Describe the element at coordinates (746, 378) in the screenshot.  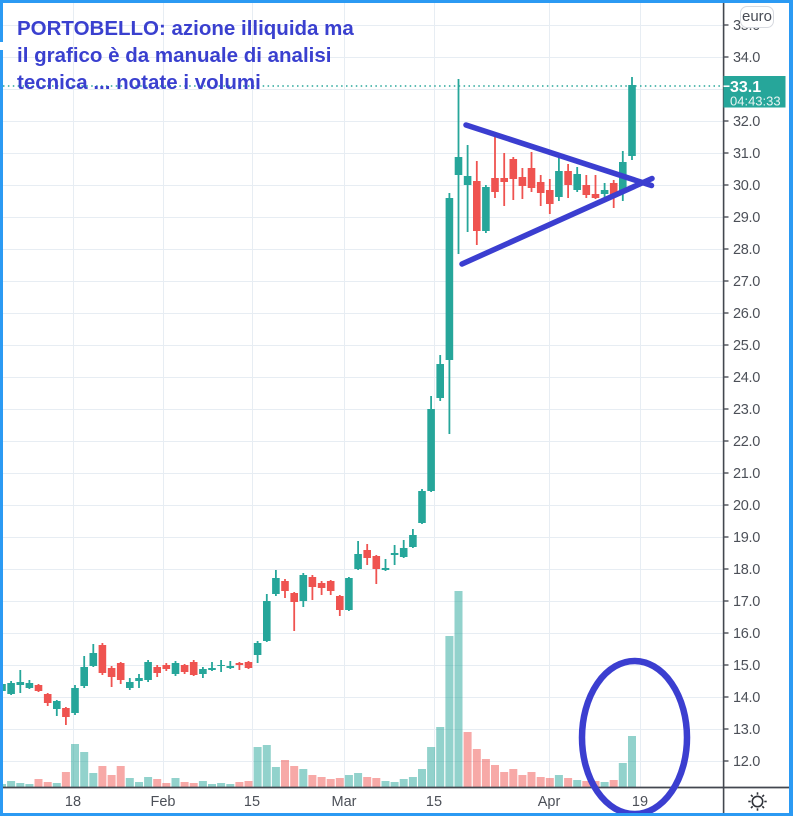
I see `svg-text: 24.0` at that location.